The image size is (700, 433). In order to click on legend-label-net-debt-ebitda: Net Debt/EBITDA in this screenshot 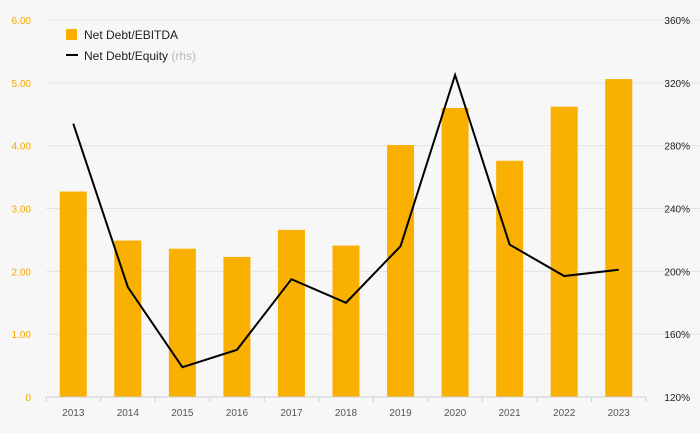, I will do `click(131, 35)`.